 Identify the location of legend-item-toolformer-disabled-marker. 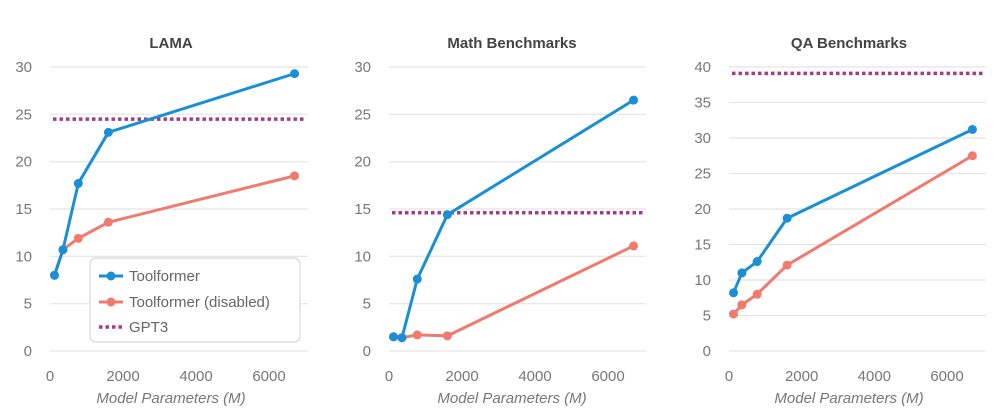
(111, 302).